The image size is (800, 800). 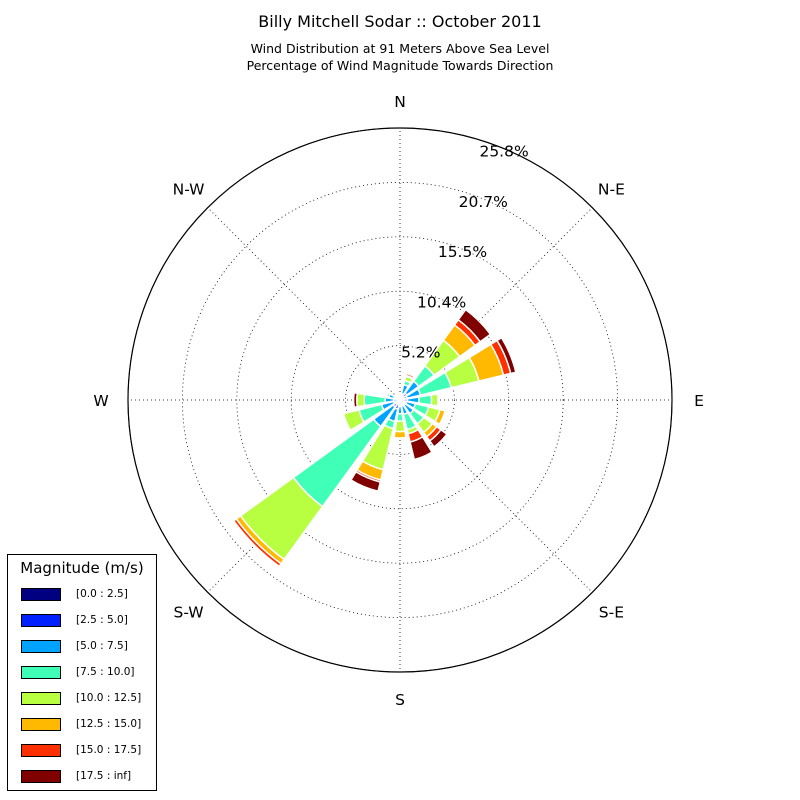 I want to click on radial-tick-label: 15.5%, so click(x=462, y=252).